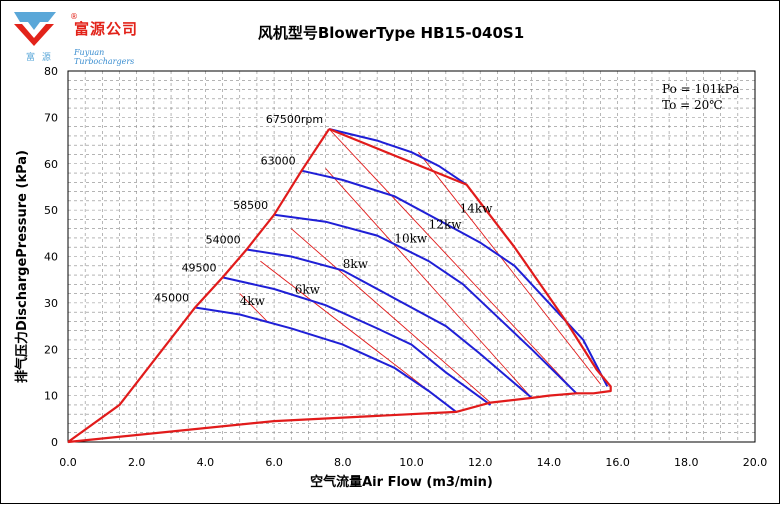  I want to click on x-tick-label: 4.0, so click(206, 462).